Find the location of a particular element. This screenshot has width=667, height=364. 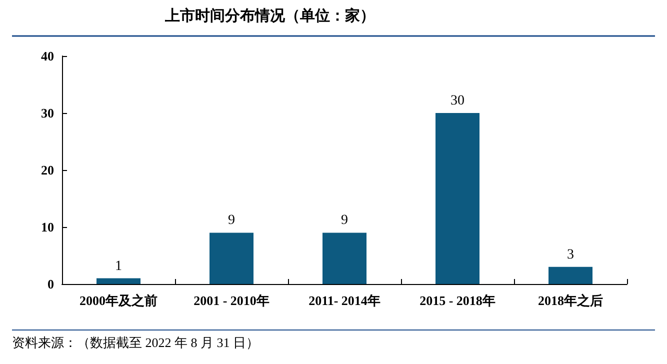

y-tick-label: 20 is located at coordinates (47, 170).